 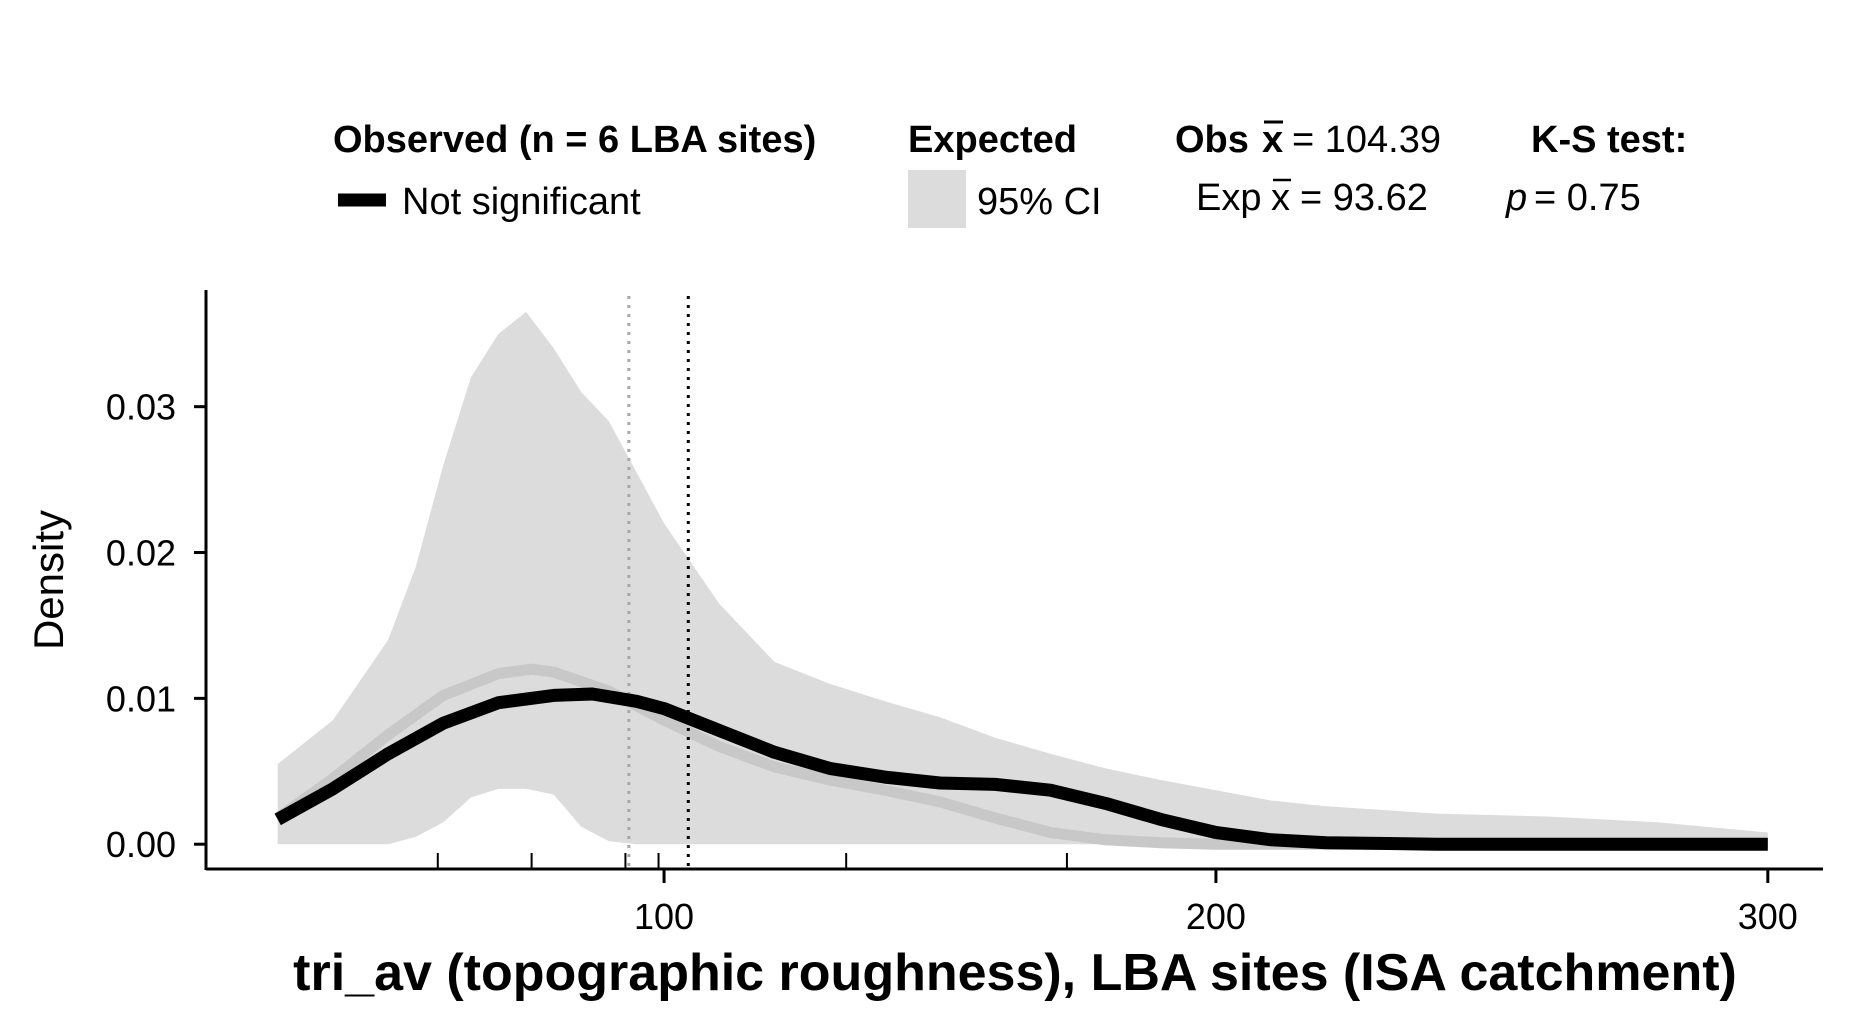 I want to click on legend-expected-title: Expected, so click(x=992, y=140).